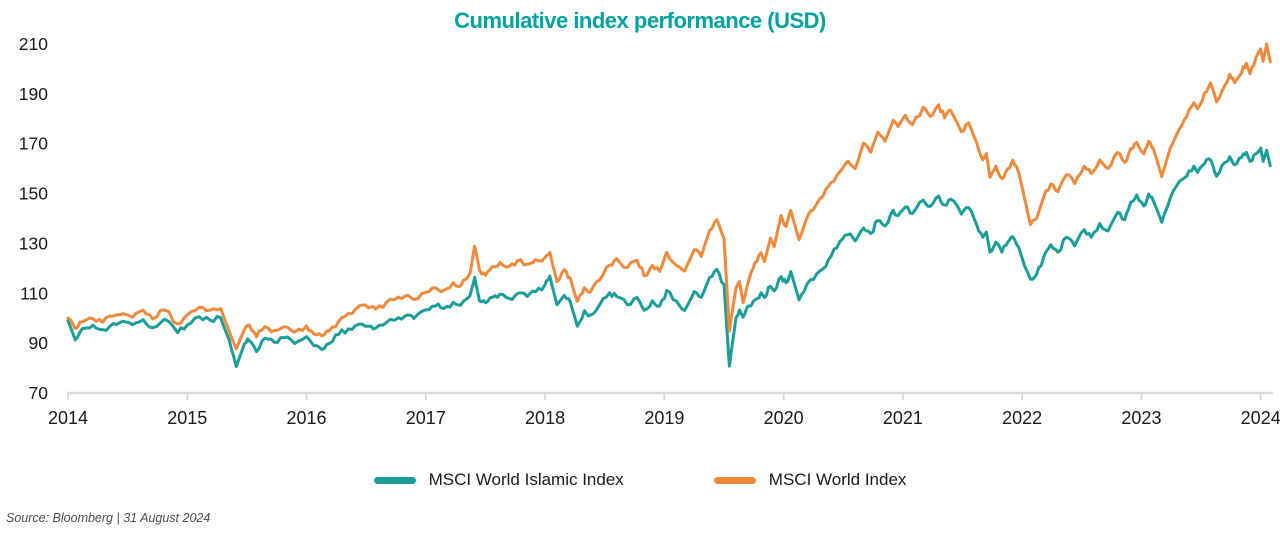 The height and width of the screenshot is (539, 1280). What do you see at coordinates (545, 418) in the screenshot?
I see `x-tick-label: 2018` at bounding box center [545, 418].